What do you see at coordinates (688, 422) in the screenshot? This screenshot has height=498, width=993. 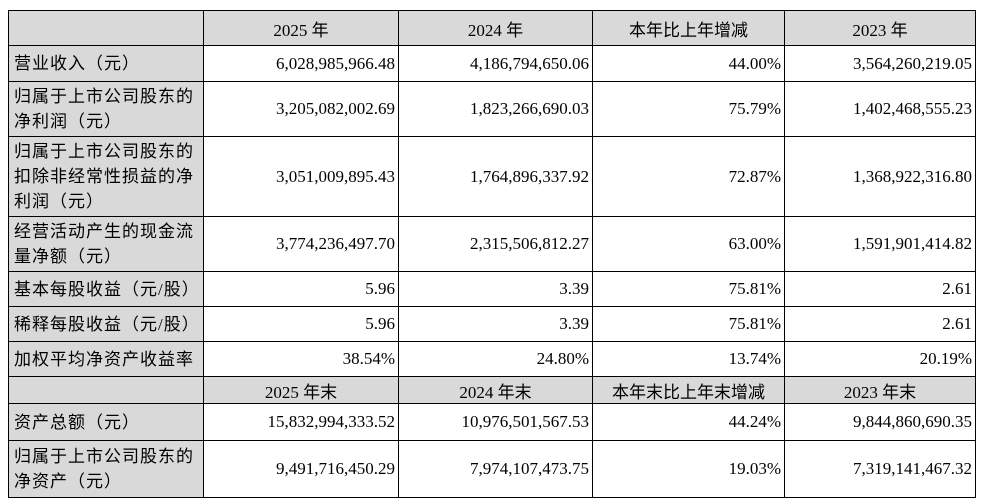 I see `data-cell: 44.24%` at bounding box center [688, 422].